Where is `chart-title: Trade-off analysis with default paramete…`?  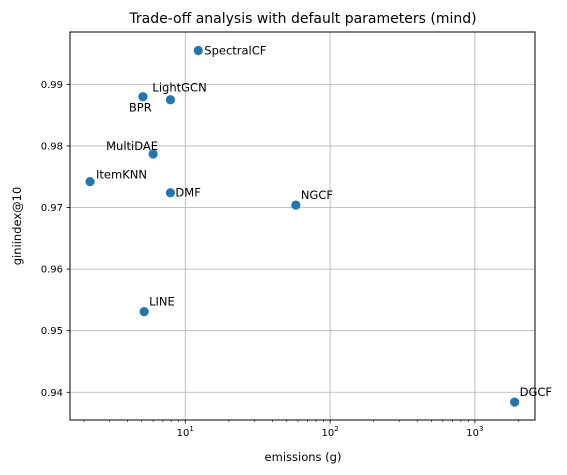 chart-title: Trade-off analysis with default paramete… is located at coordinates (302, 19).